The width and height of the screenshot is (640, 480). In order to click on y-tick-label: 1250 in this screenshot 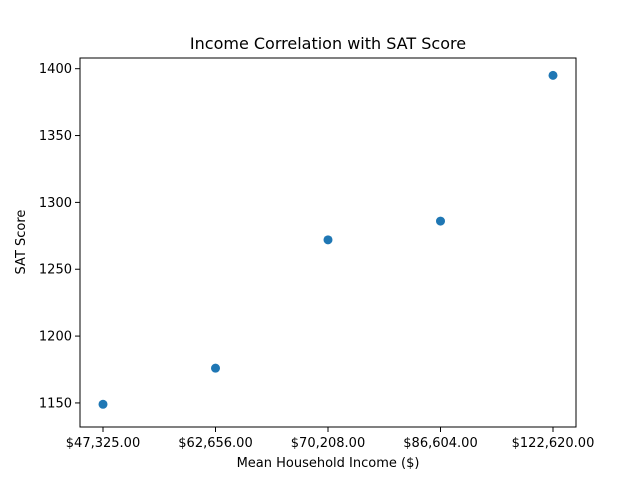, I will do `click(55, 270)`.